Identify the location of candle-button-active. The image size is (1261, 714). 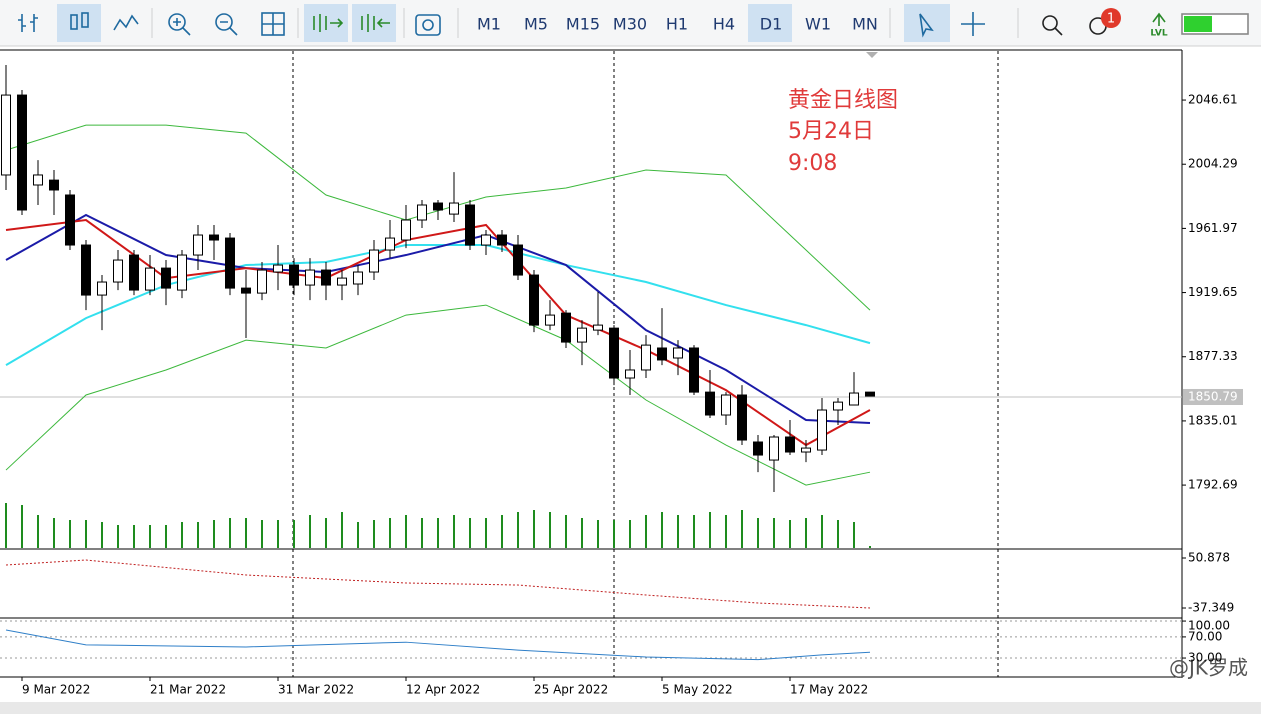
(79, 23).